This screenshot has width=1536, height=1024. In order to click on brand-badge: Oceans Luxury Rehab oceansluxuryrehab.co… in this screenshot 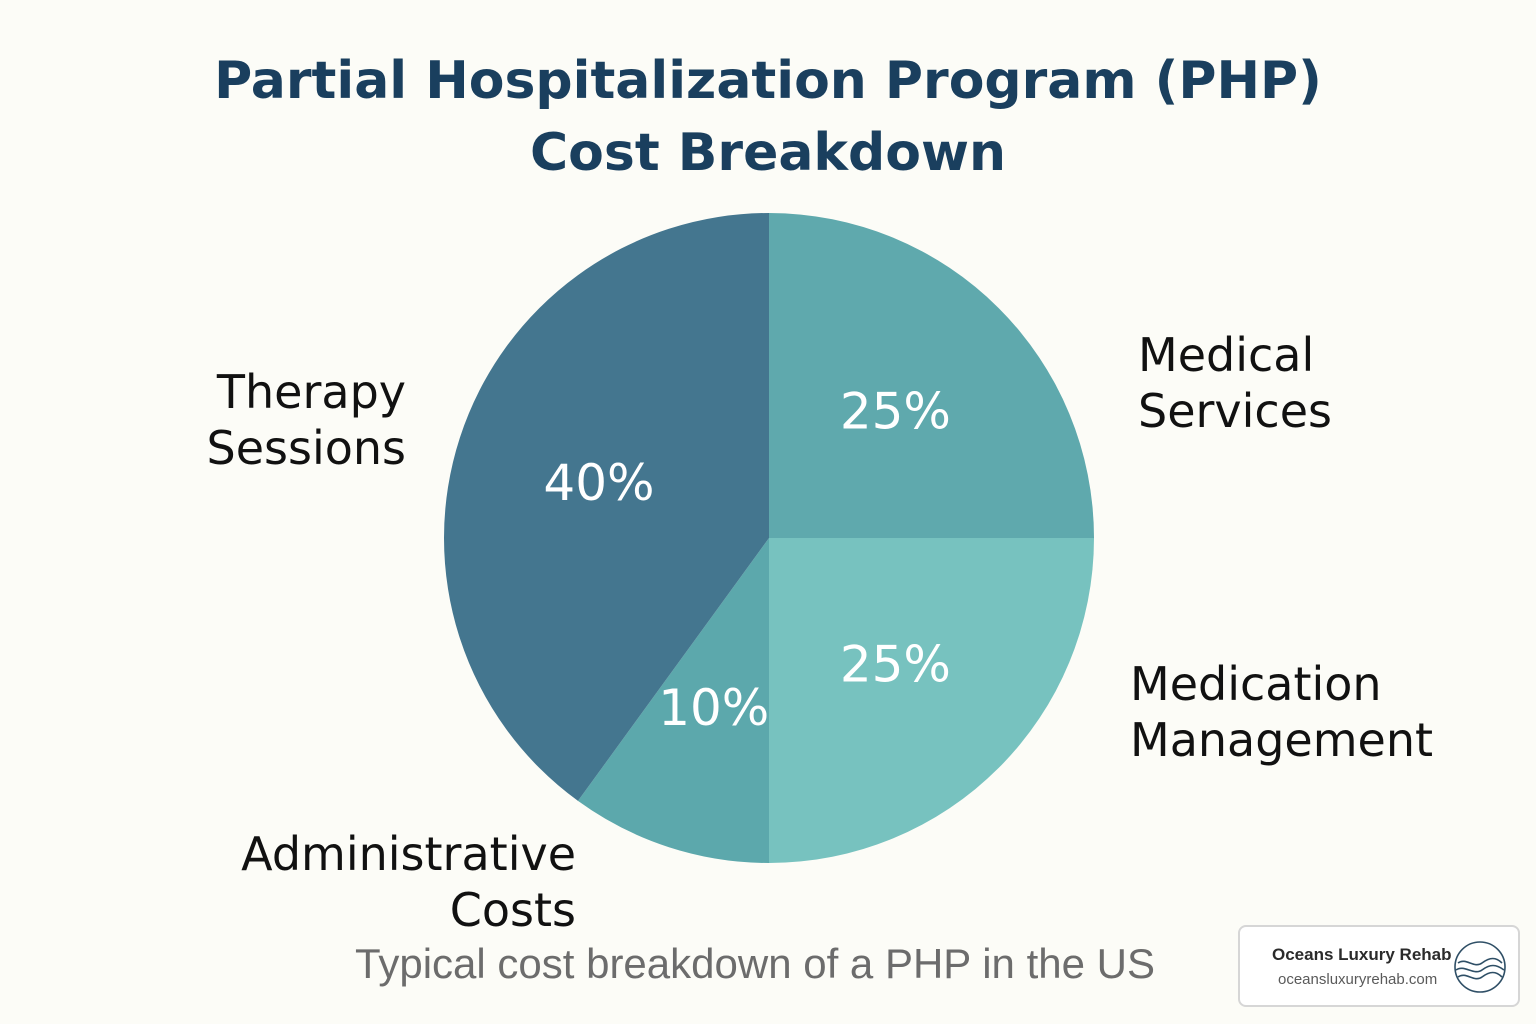, I will do `click(1379, 966)`.